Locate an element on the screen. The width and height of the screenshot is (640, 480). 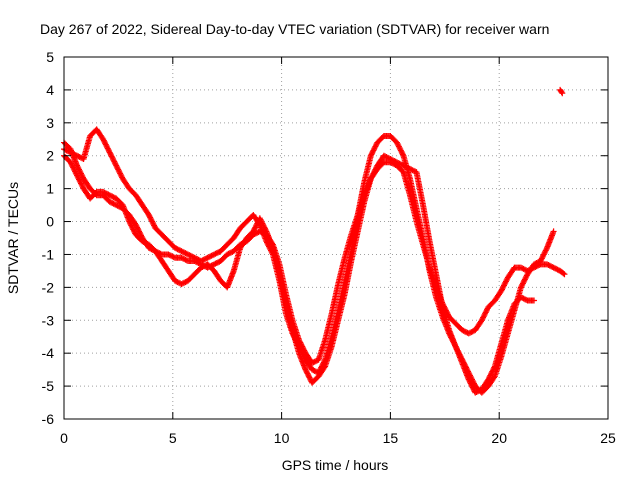
x-tick-label: 10 is located at coordinates (282, 438).